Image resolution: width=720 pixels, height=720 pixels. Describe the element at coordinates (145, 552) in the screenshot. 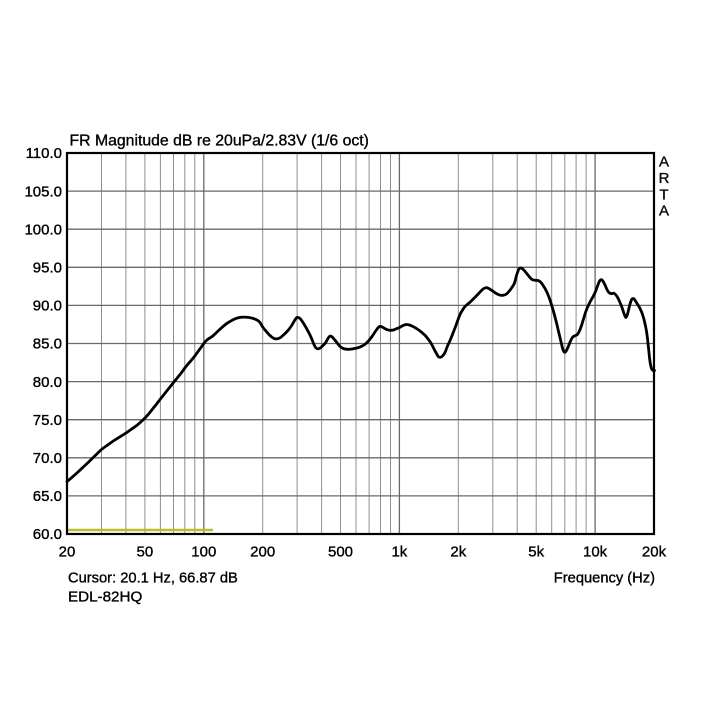

I see `svg-text: 50` at that location.